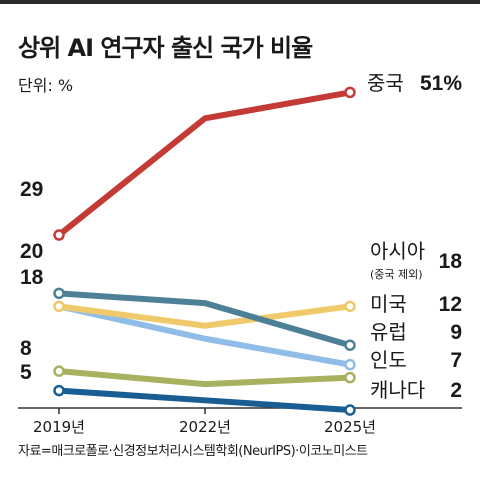  What do you see at coordinates (350, 427) in the screenshot?
I see `x-tick-label: 2025년` at bounding box center [350, 427].